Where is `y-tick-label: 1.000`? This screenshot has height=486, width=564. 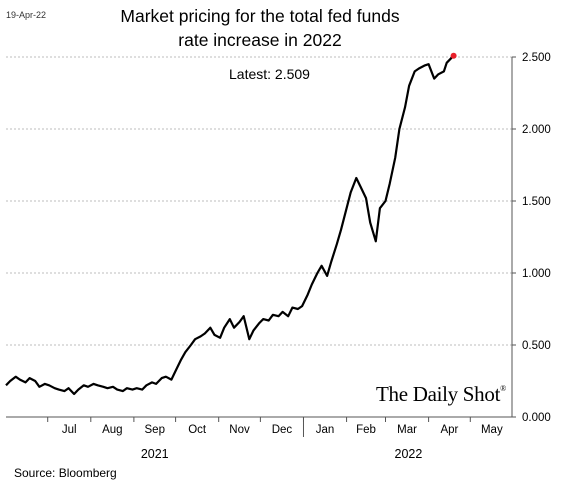
y-tick-label: 1.000 is located at coordinates (536, 274).